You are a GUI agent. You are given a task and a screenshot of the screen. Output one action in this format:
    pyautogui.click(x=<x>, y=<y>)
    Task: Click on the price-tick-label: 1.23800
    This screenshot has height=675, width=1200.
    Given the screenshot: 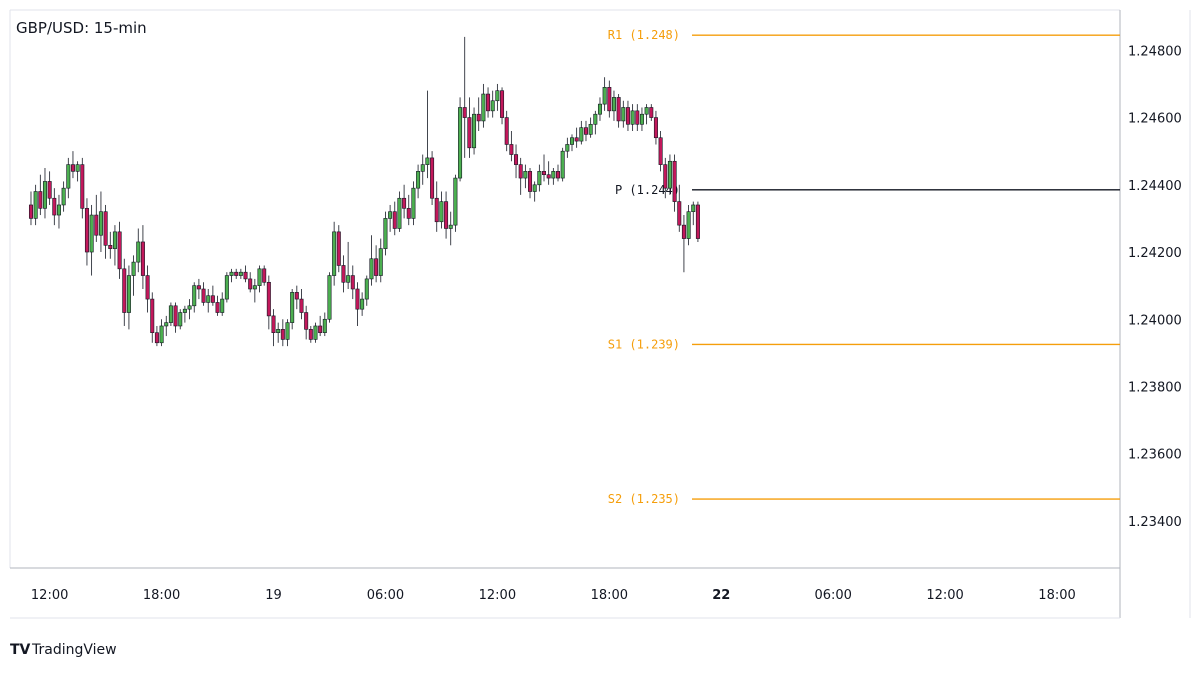 What is the action you would take?
    pyautogui.click(x=1155, y=387)
    